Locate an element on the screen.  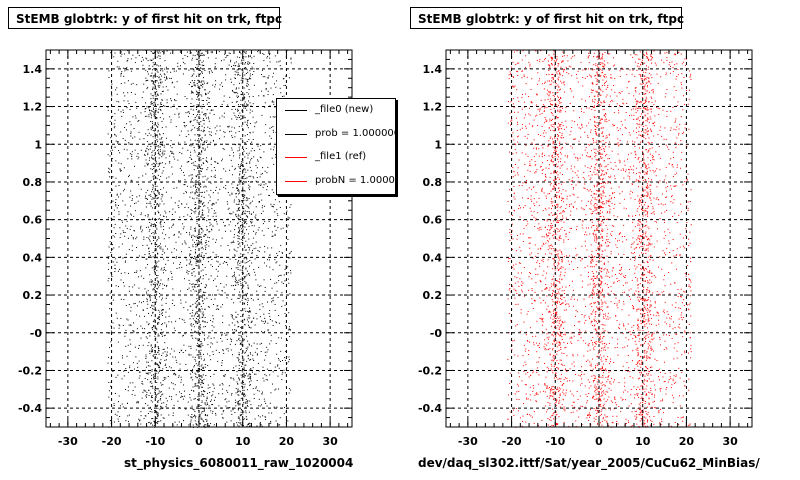
y-tick-label: -0 is located at coordinates (36, 333).